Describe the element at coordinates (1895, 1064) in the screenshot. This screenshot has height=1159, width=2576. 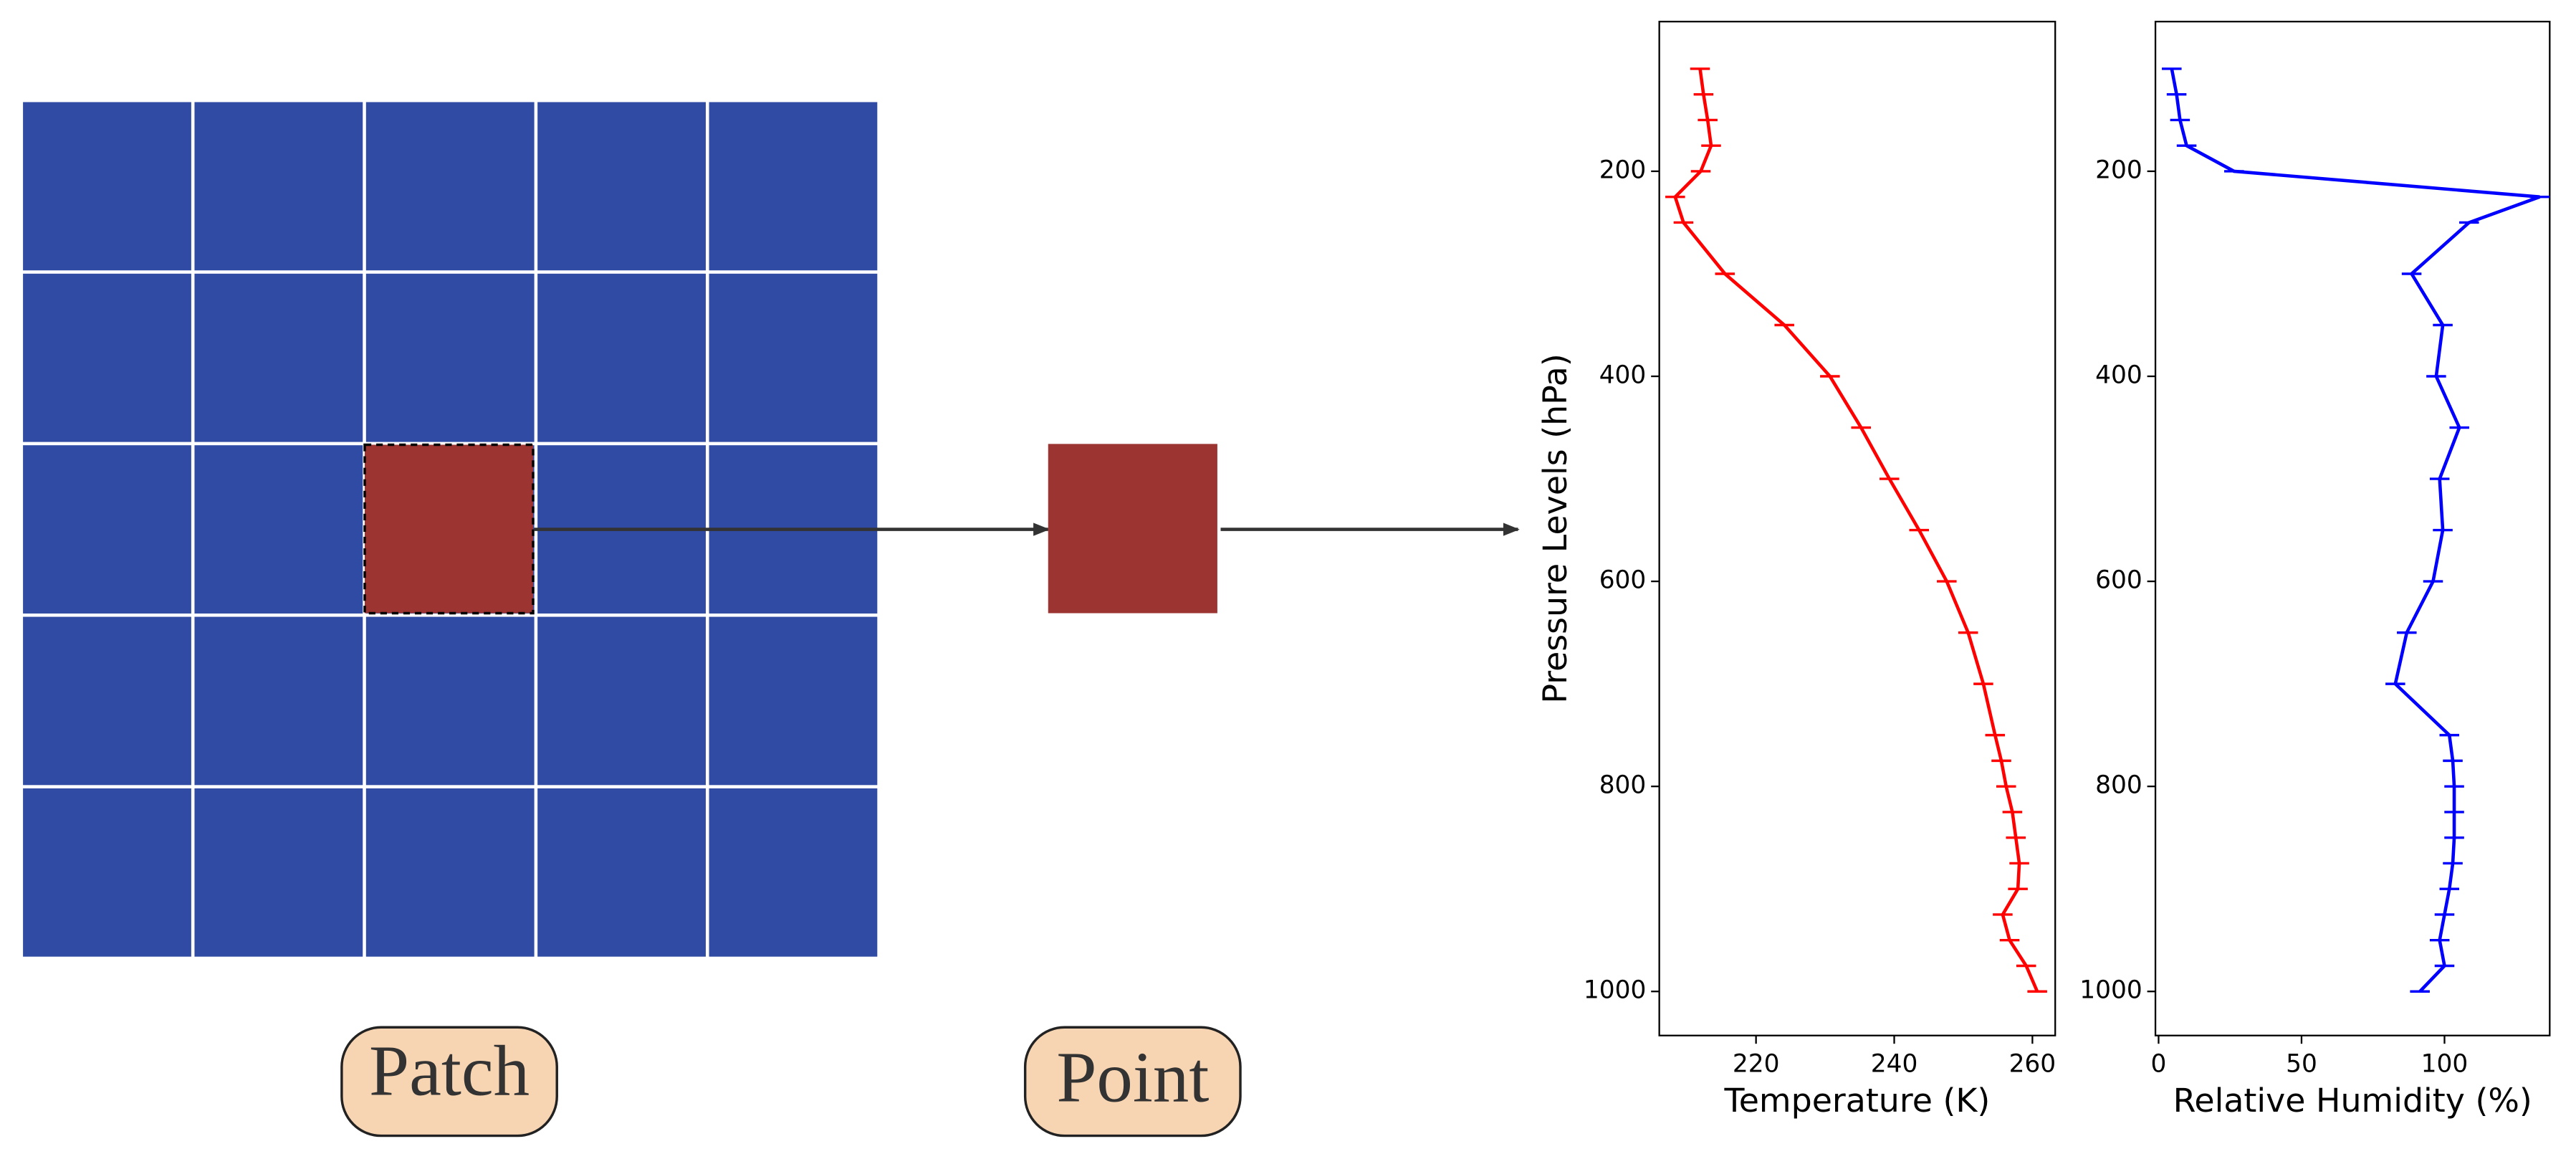
I see `x-tick-label: 240` at that location.